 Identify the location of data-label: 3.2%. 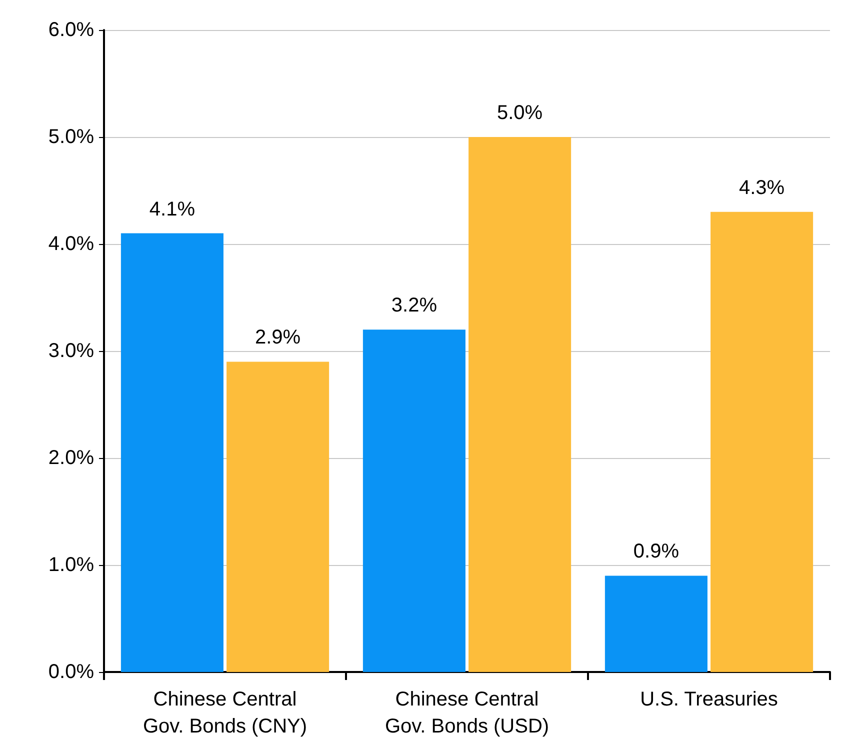
(414, 305).